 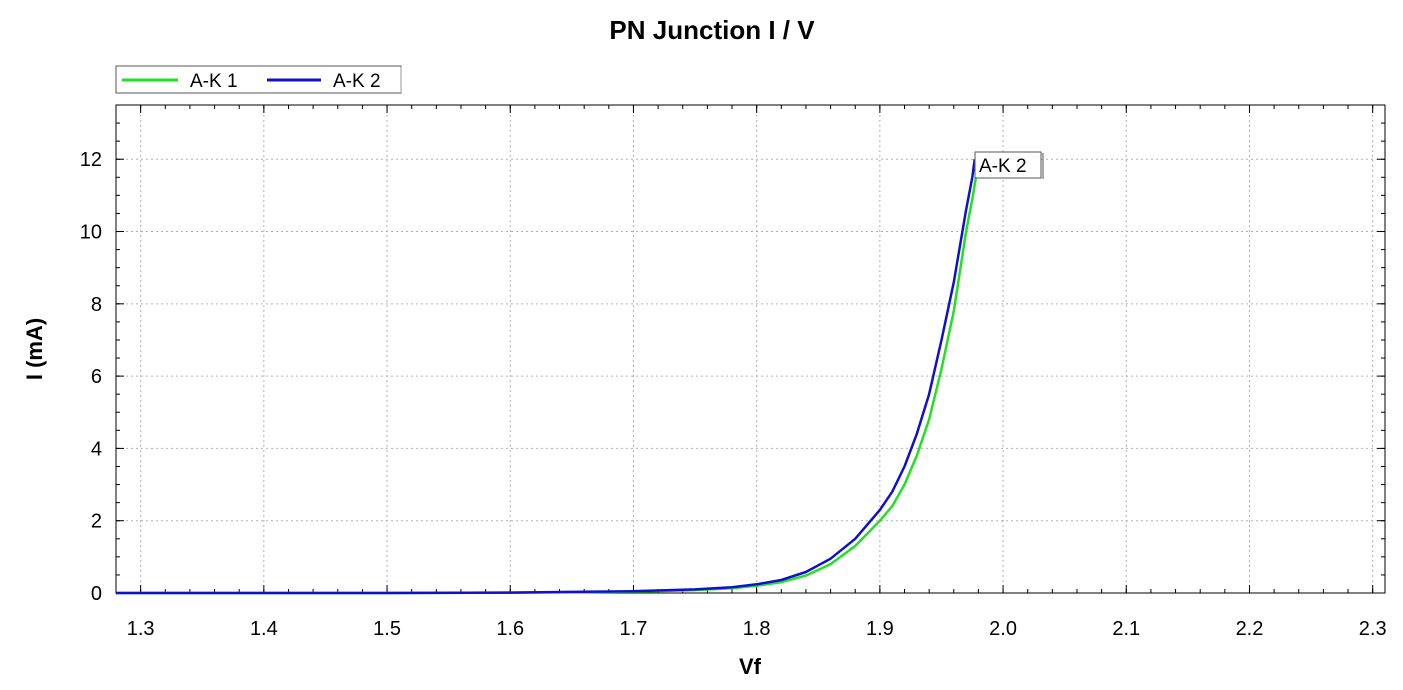 I want to click on y-tick-label: 12, so click(x=91, y=160).